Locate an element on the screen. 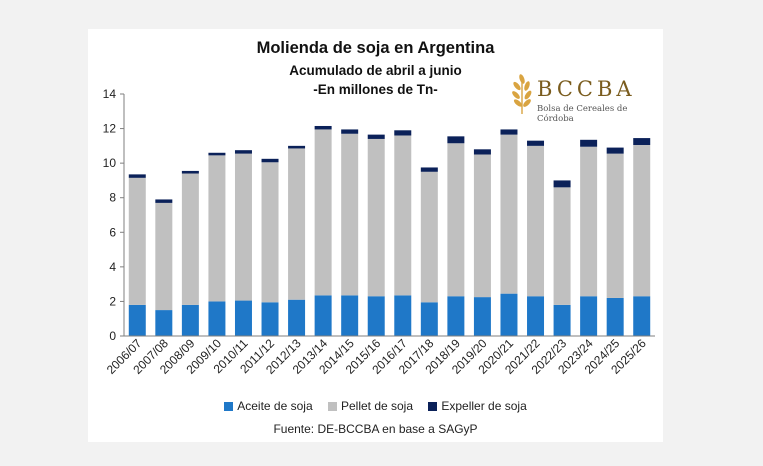  chart-title: Molienda de soja en Argentina is located at coordinates (375, 48).